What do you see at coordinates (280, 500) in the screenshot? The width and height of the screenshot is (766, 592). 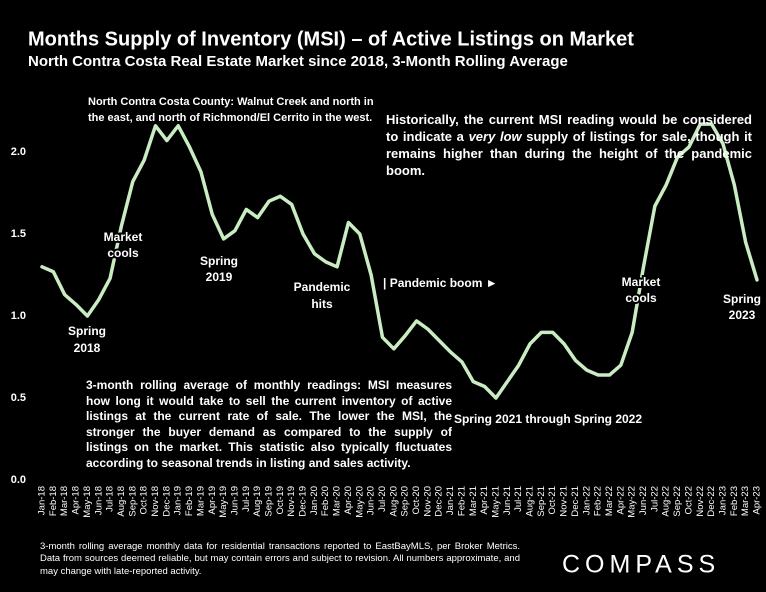 I see `x-tick-label: Oct-19` at bounding box center [280, 500].